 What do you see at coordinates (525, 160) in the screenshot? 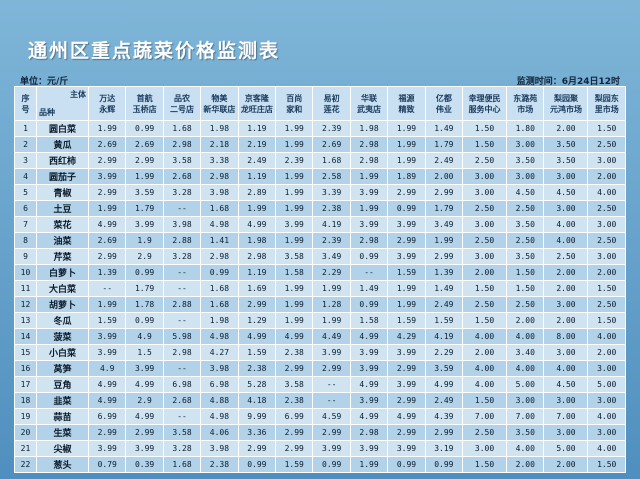
I see `price-cell: 3.50` at bounding box center [525, 160].